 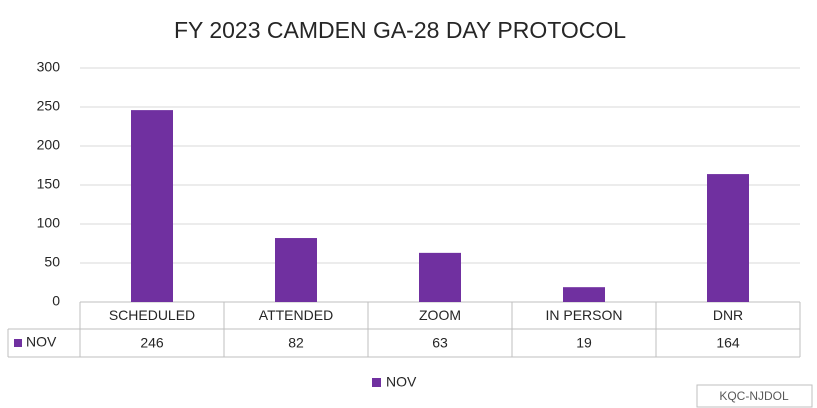 What do you see at coordinates (584, 343) in the screenshot?
I see `table-value: 19` at bounding box center [584, 343].